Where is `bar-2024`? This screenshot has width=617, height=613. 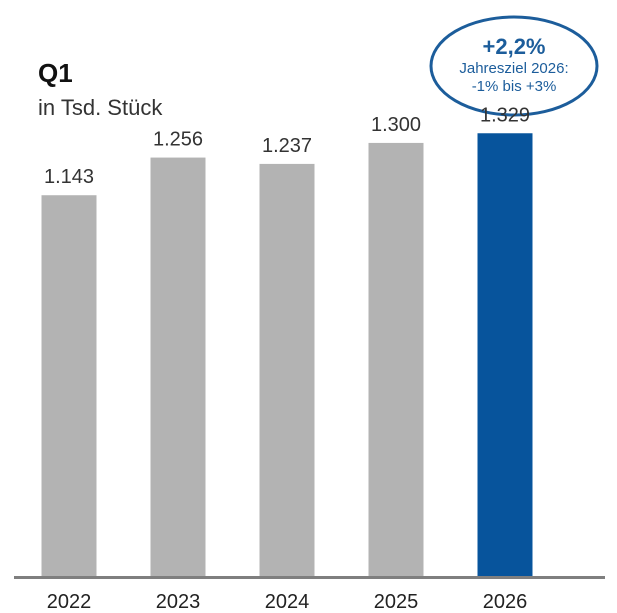 bar-2024 is located at coordinates (287, 369).